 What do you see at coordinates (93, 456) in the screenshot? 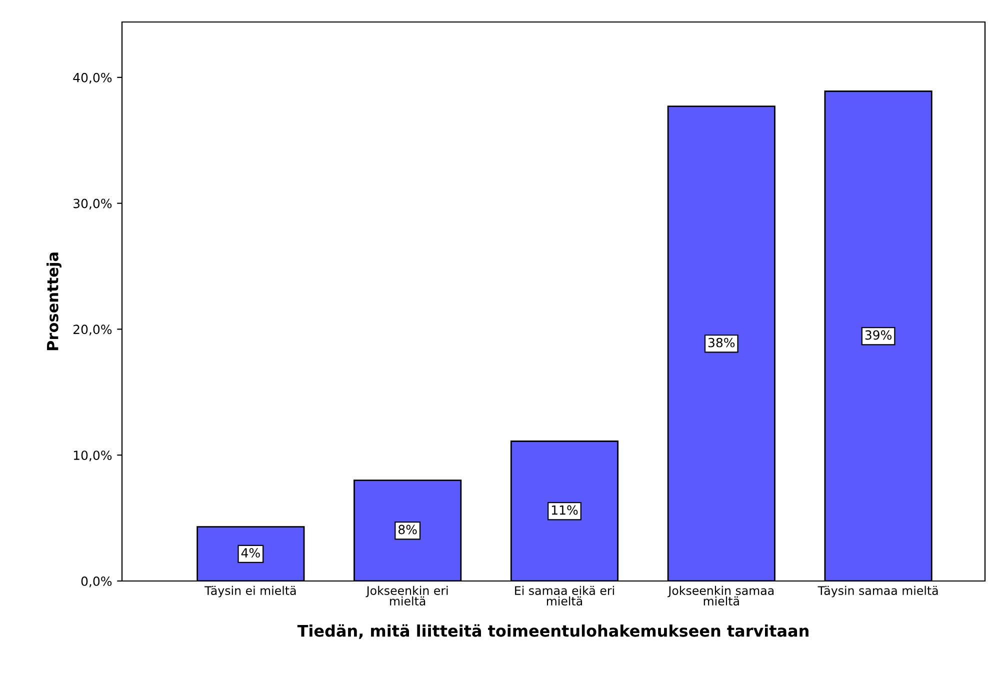
I see `y-tick-label: 10,0%` at bounding box center [93, 456].